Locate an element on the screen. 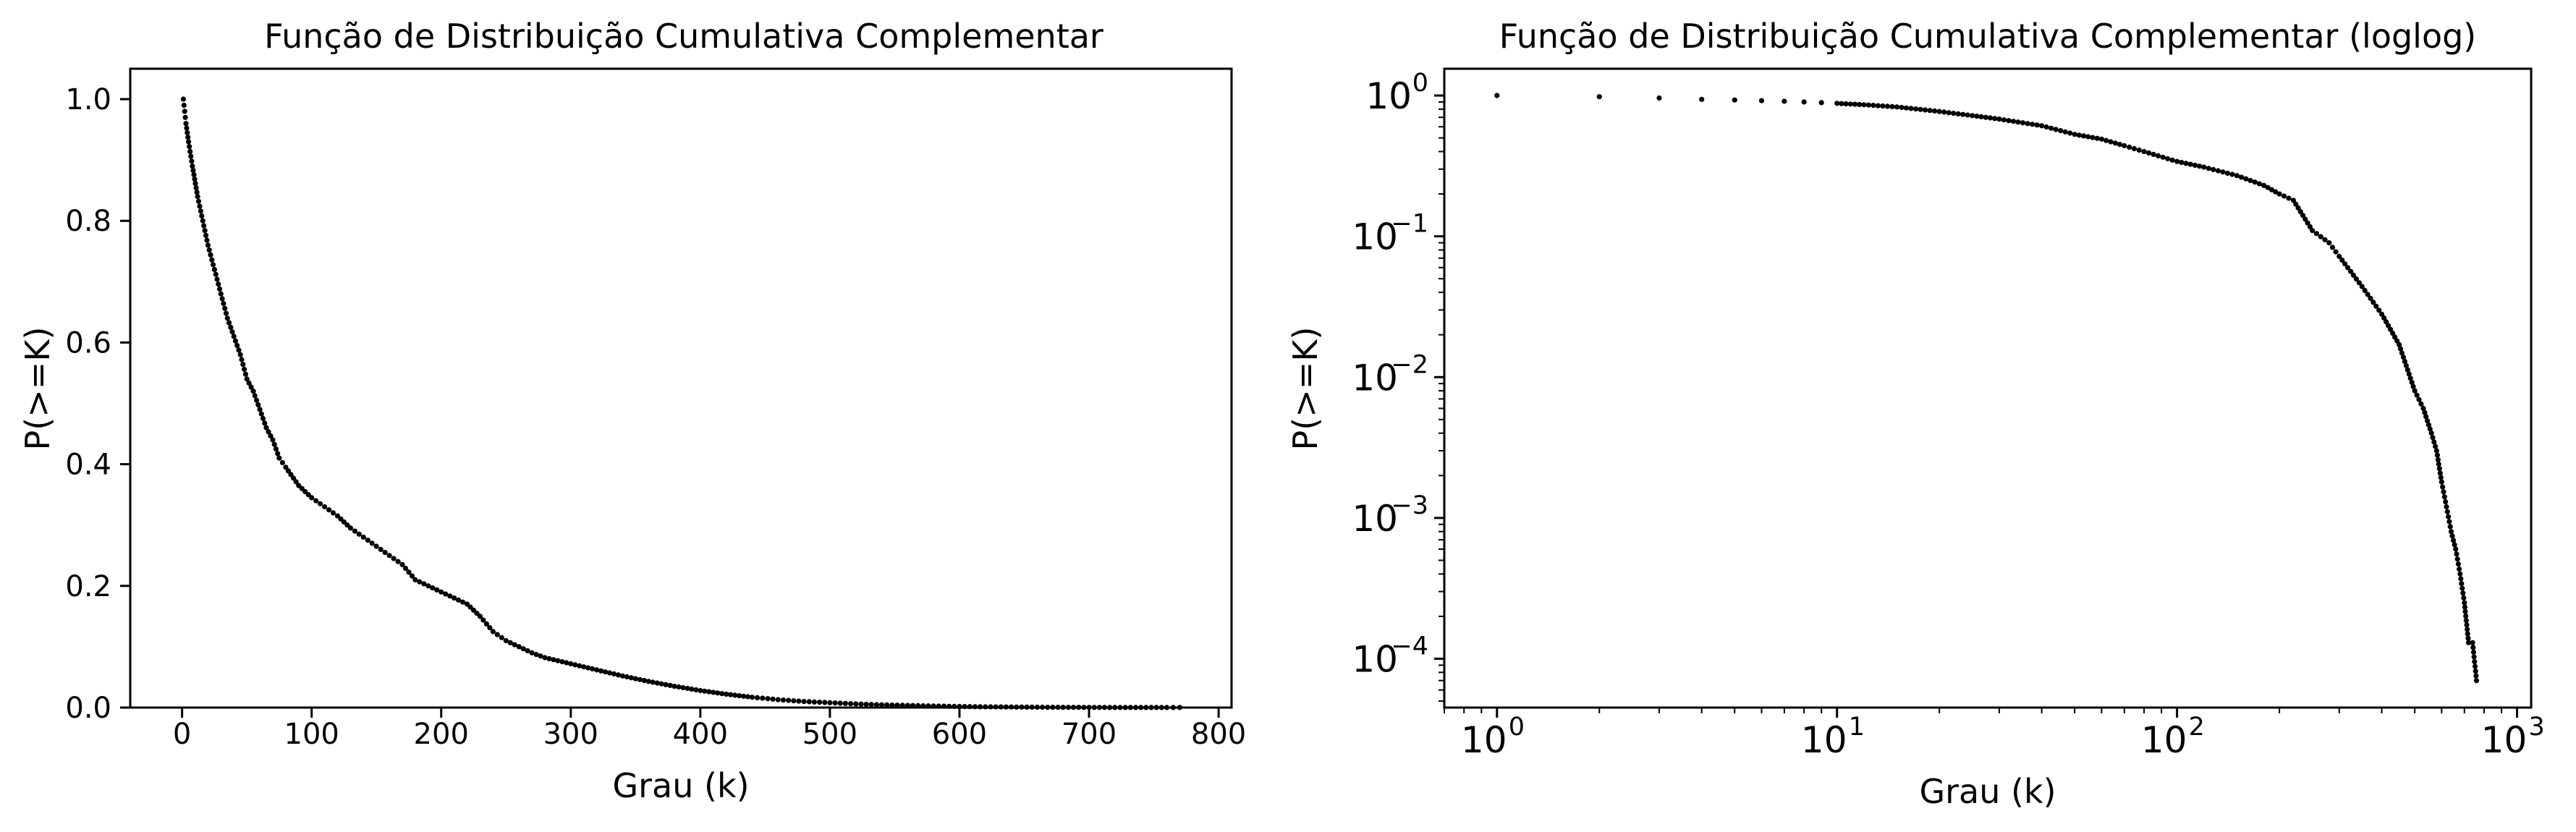 The image size is (2576, 832). y-axis-label-loglog: P(>=K) is located at coordinates (1305, 389).